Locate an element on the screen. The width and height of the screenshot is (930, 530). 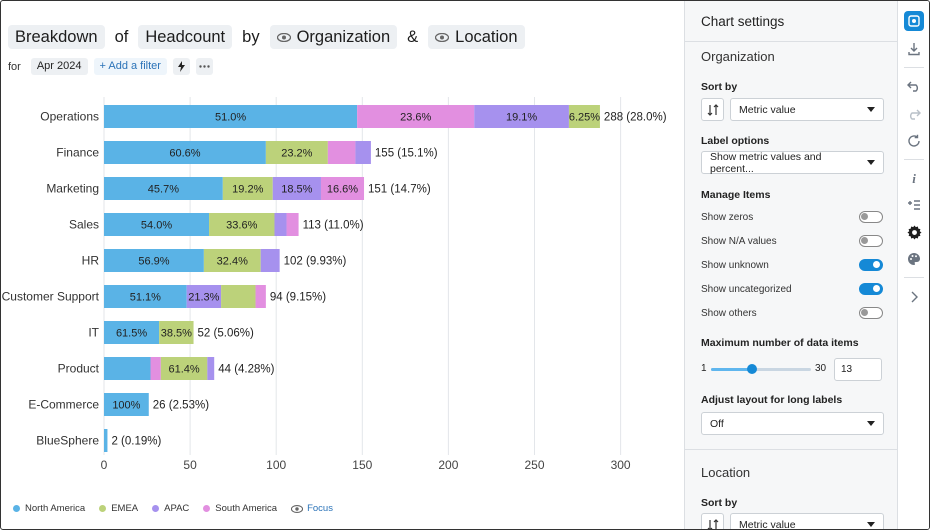
slider-max-label: 30 is located at coordinates (821, 368).